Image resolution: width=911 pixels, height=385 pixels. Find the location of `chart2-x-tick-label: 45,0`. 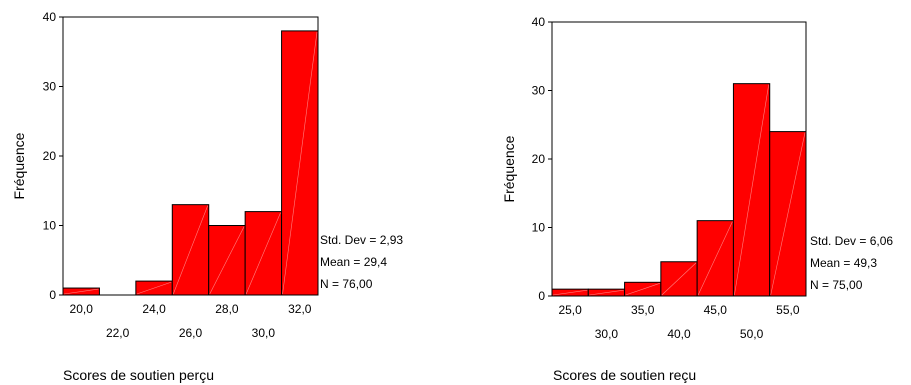

chart2-x-tick-label: 45,0 is located at coordinates (716, 310).